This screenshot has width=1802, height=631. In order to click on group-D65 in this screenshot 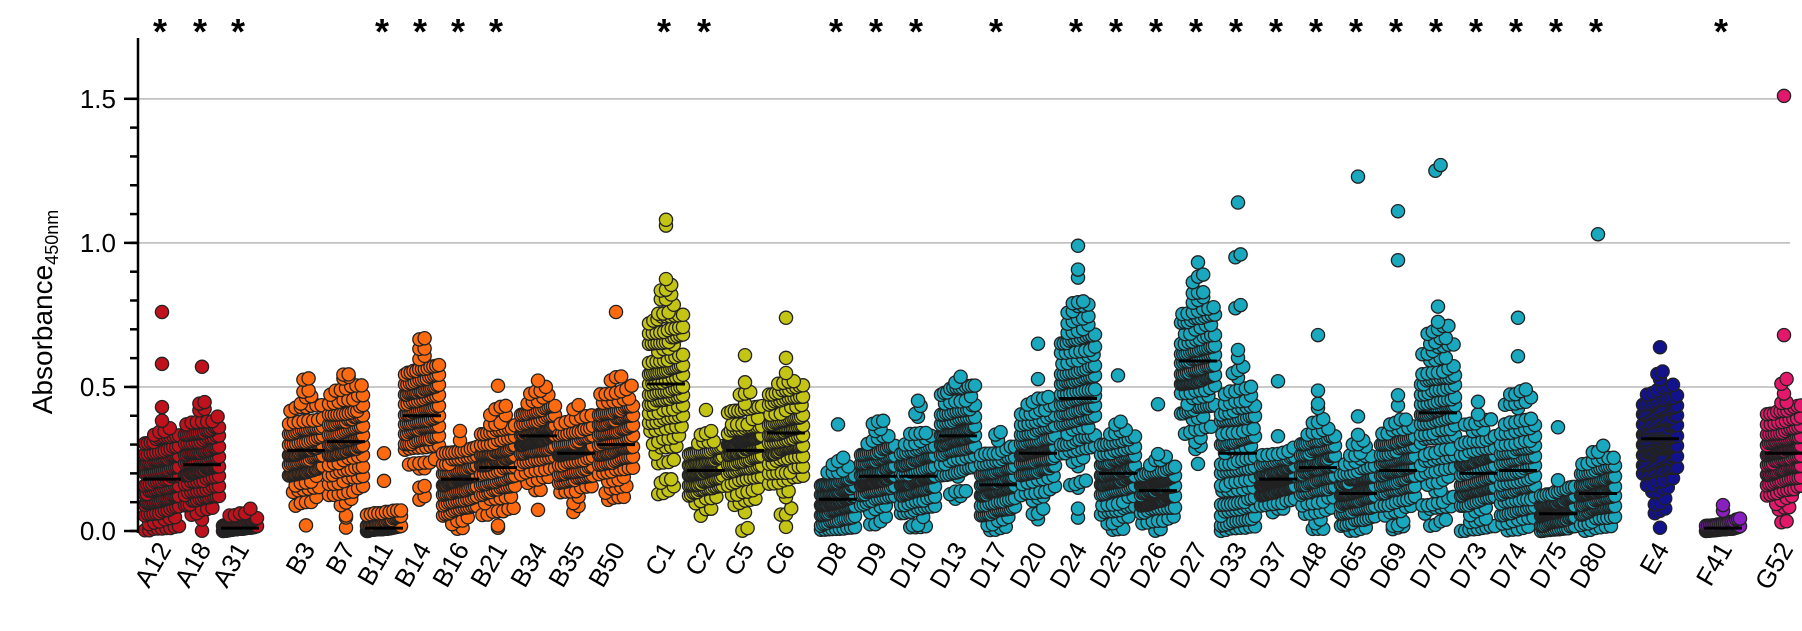, I will do `click(1358, 353)`.